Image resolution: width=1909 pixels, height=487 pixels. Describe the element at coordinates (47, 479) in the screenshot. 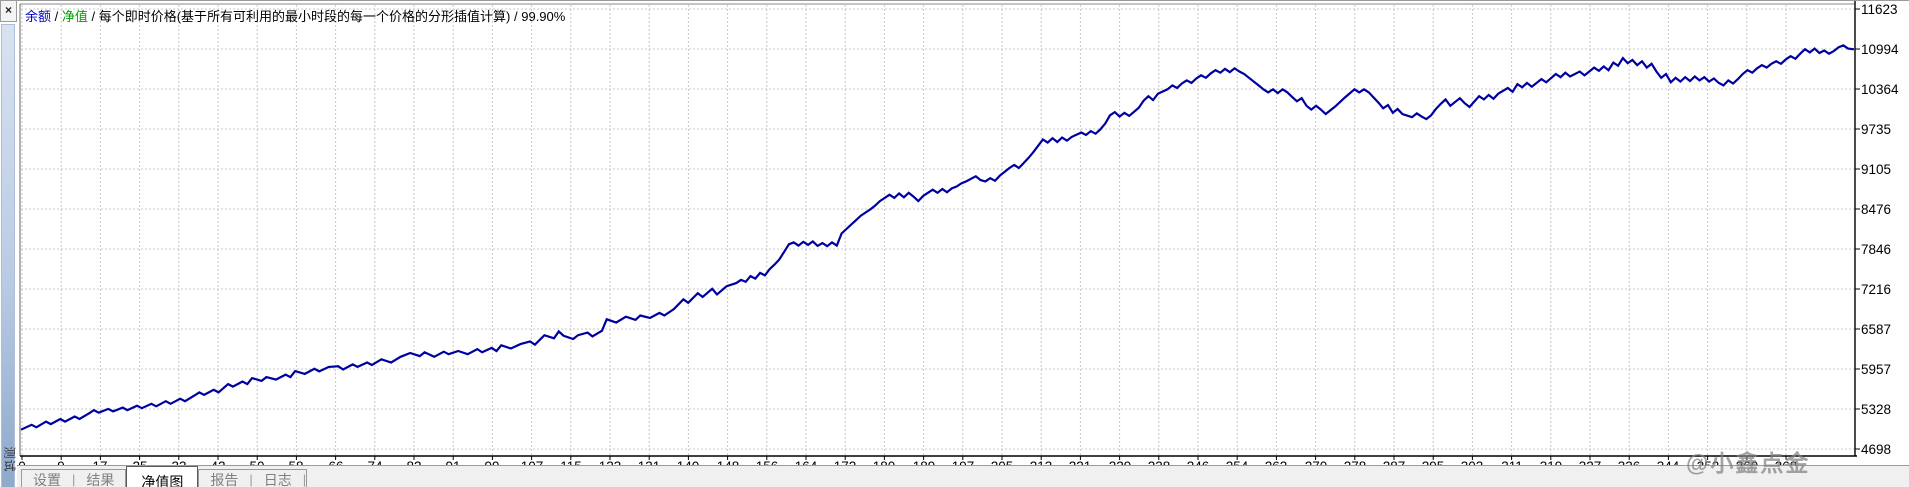

I see `tab-settings: 设置` at that location.